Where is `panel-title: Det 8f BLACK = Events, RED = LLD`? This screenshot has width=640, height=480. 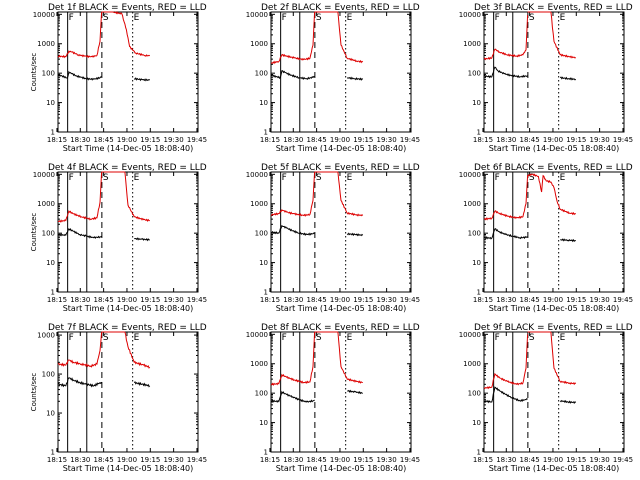
panel-title: Det 8f BLACK = Events, RED = LLD is located at coordinates (340, 328).